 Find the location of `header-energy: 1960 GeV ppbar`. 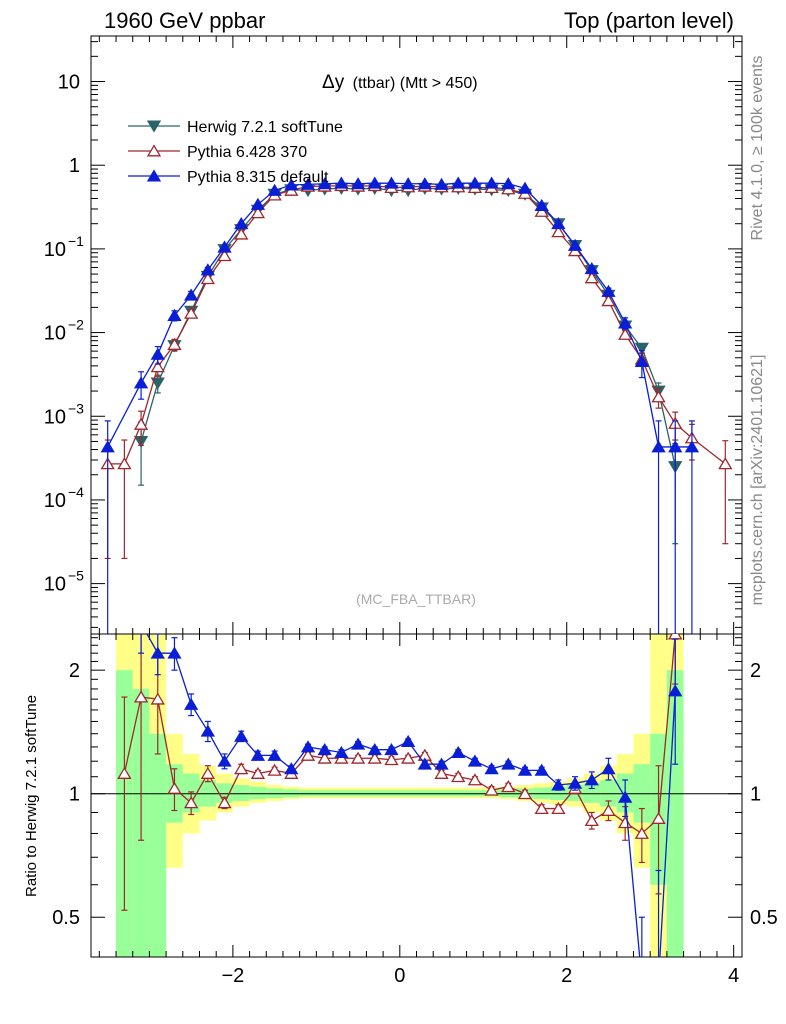

header-energy: 1960 GeV ppbar is located at coordinates (184, 20).